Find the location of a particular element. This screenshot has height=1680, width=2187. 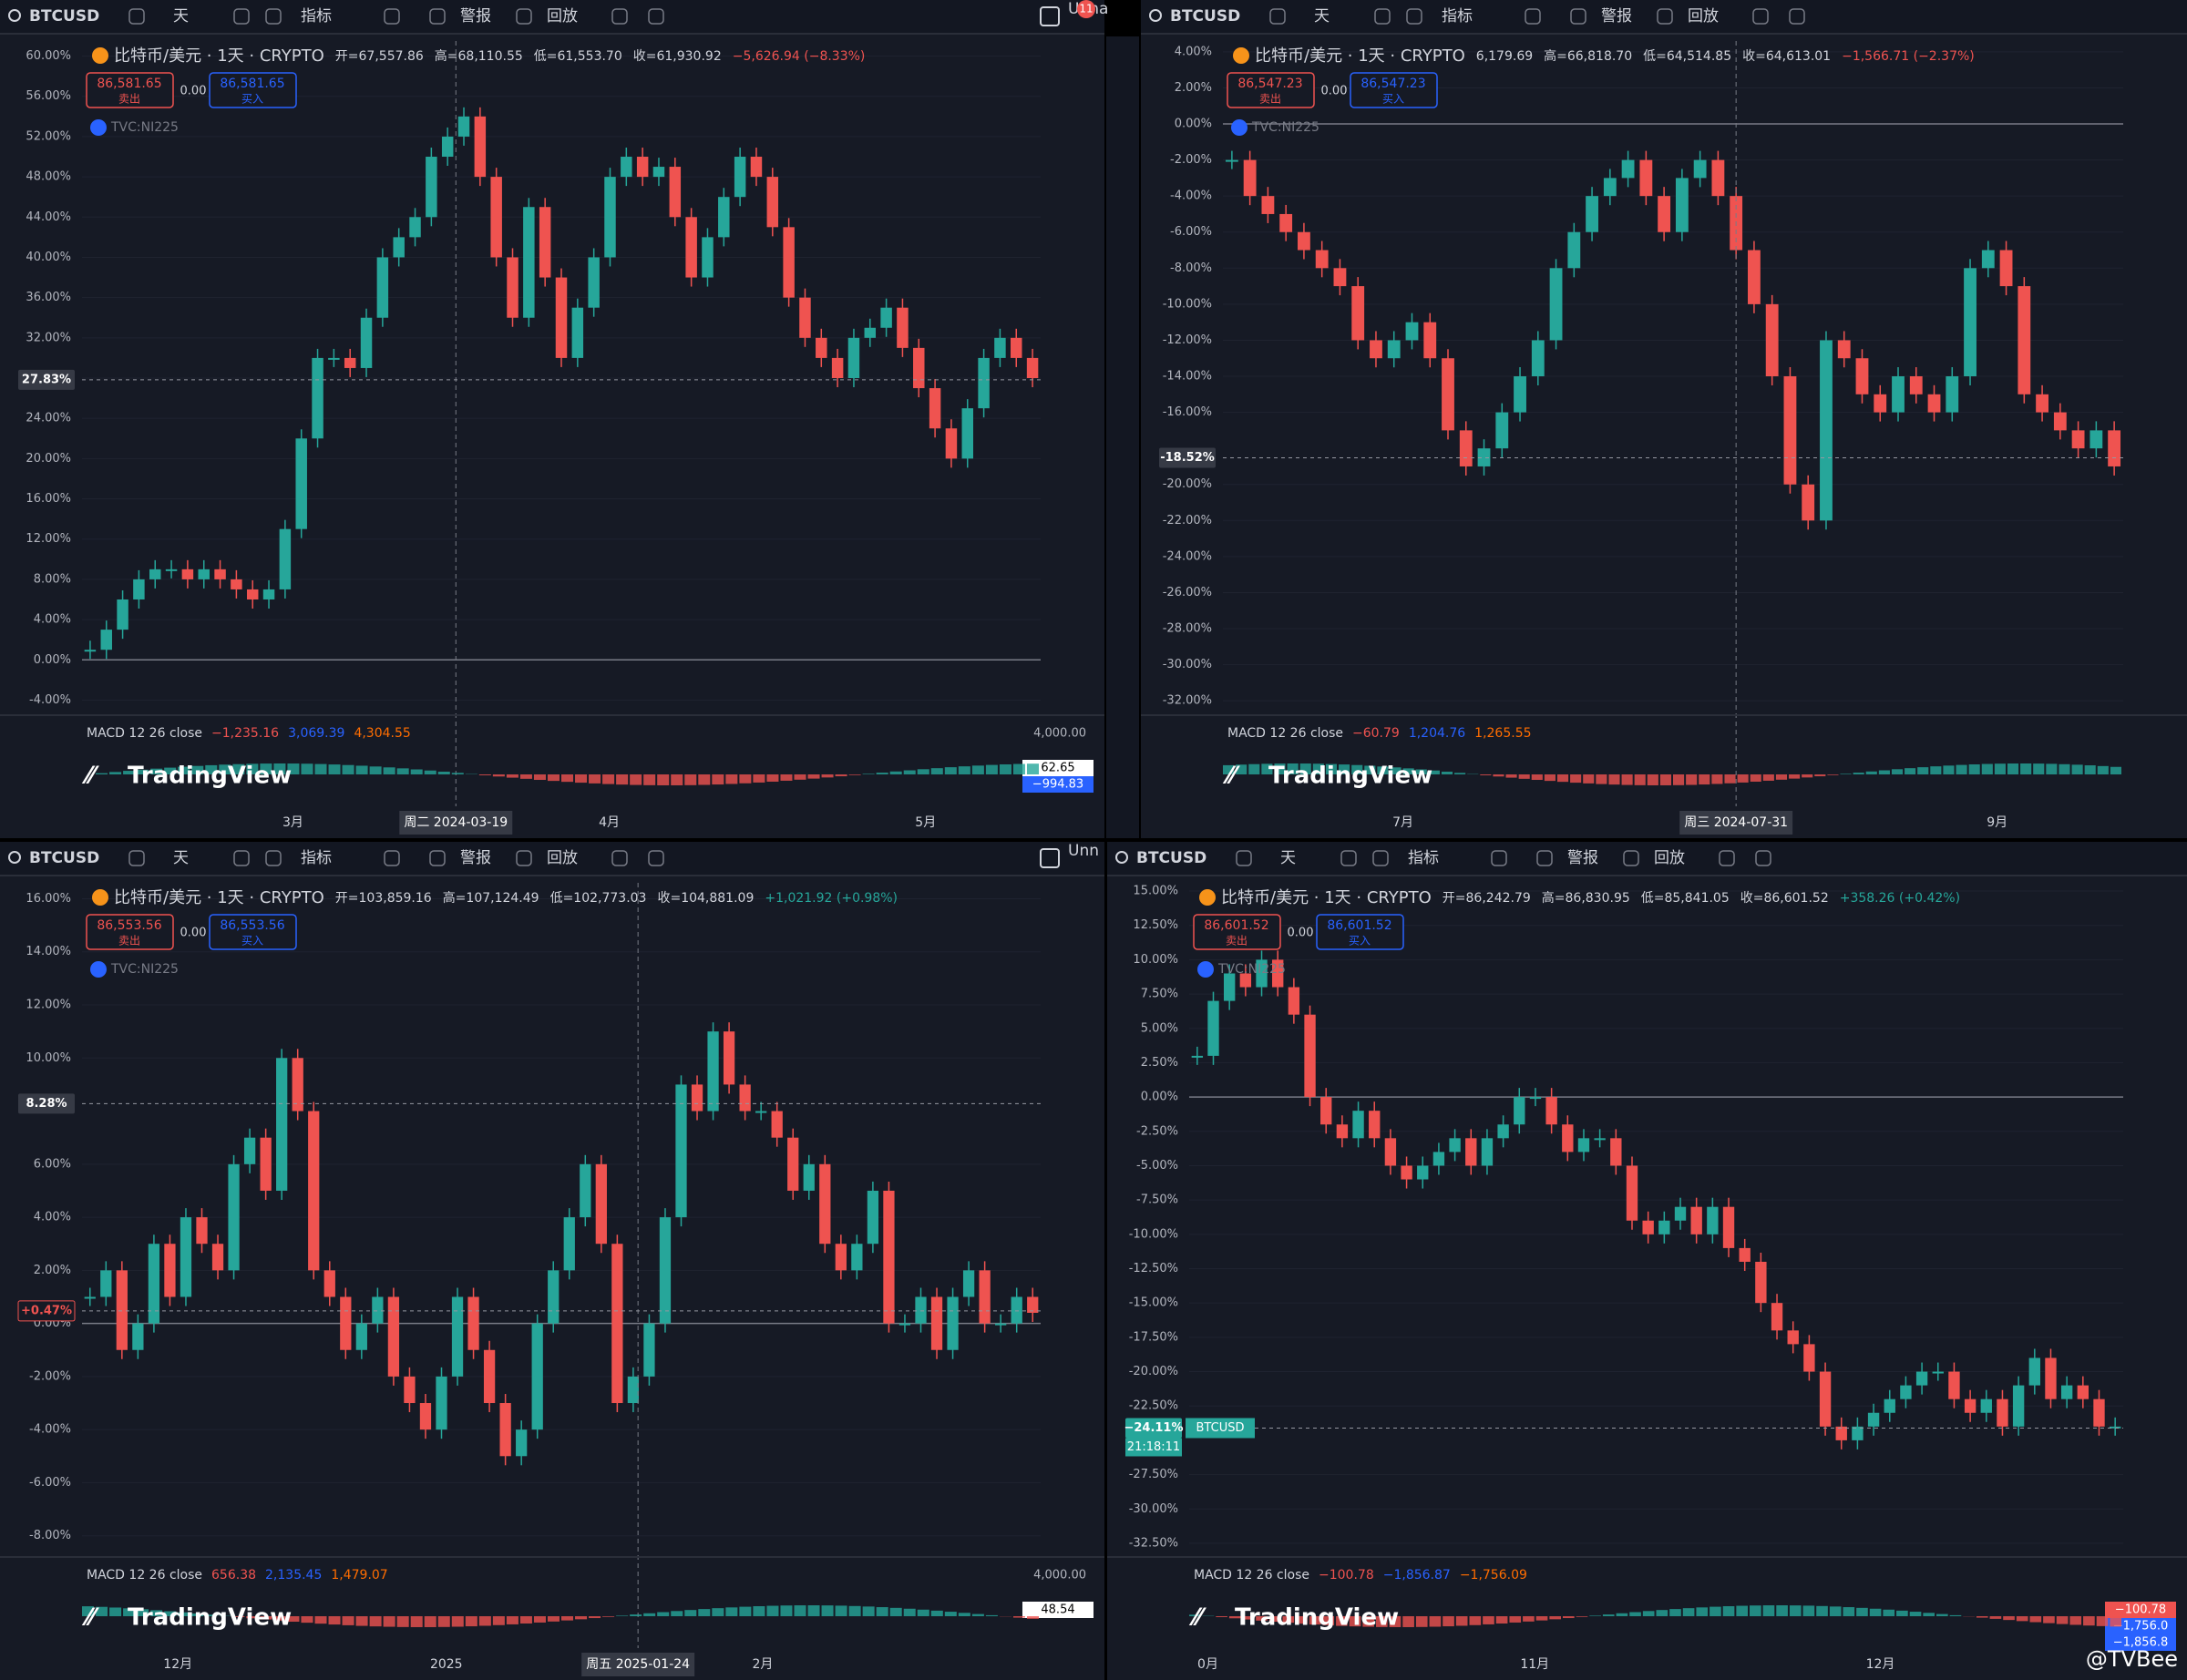

sell-price: 86,581.65 is located at coordinates (129, 84).